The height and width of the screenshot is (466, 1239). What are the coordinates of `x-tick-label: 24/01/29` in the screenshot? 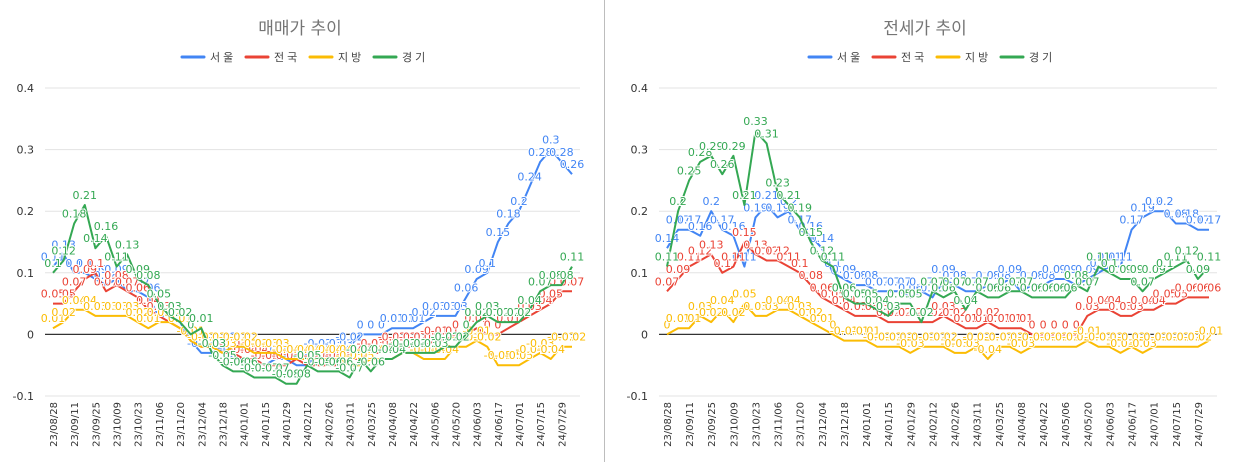 It's located at (287, 424).